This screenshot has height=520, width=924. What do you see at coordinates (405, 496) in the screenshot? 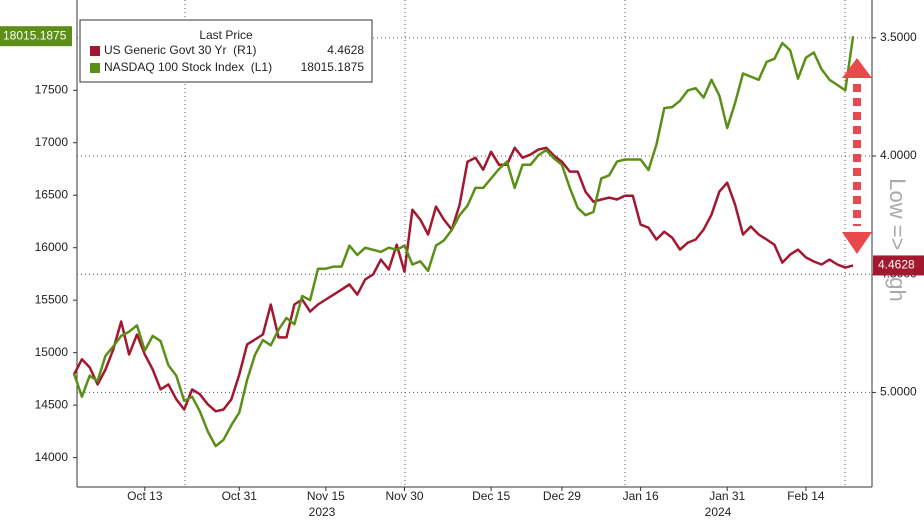
I see `x-tick-label: Nov 30` at bounding box center [405, 496].